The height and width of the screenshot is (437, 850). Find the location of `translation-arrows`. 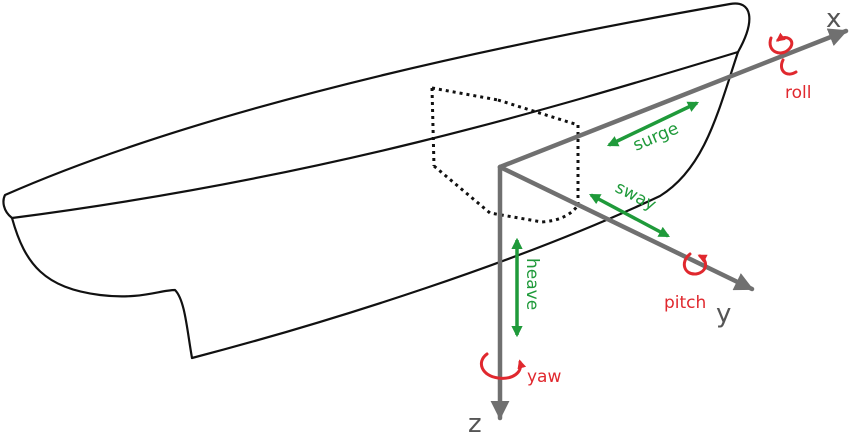

translation-arrows is located at coordinates (605, 219).